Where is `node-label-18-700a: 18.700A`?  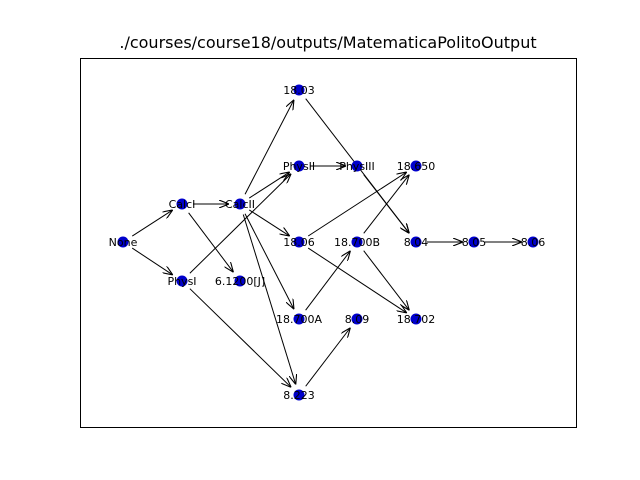
node-label-18-700a: 18.700A is located at coordinates (299, 319).